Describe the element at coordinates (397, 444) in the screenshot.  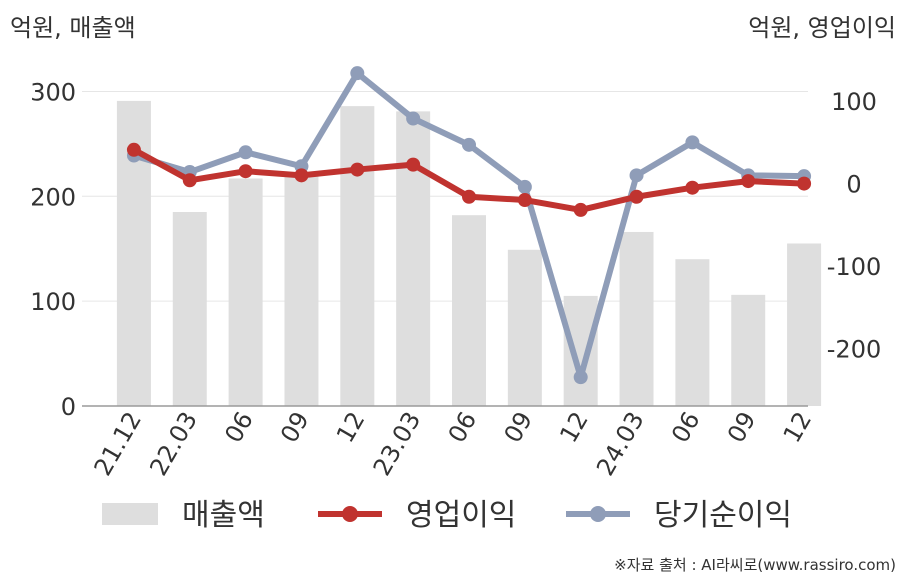
I see `x-tick-label: 23.03` at that location.